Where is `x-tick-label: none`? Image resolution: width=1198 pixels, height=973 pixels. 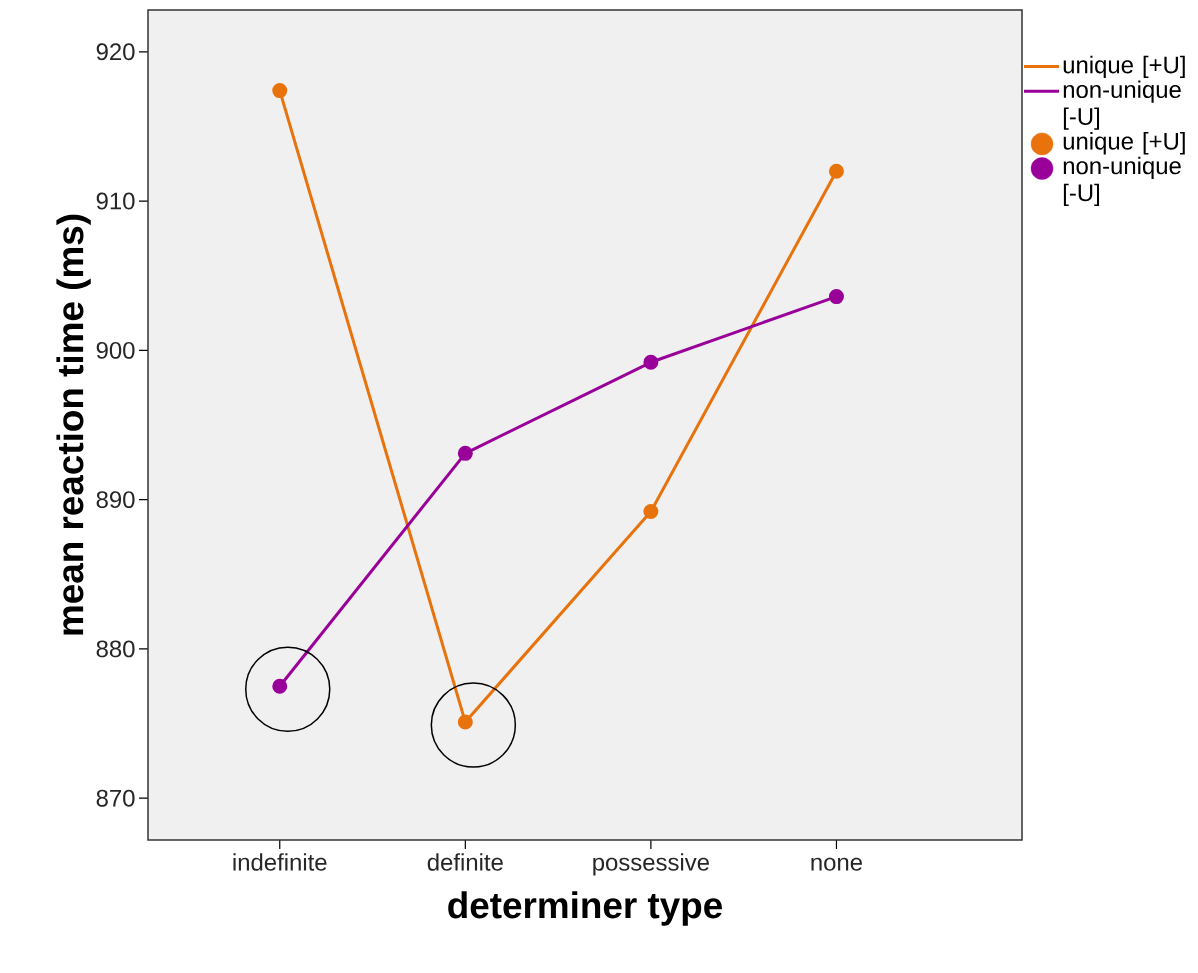
x-tick-label: none is located at coordinates (836, 864).